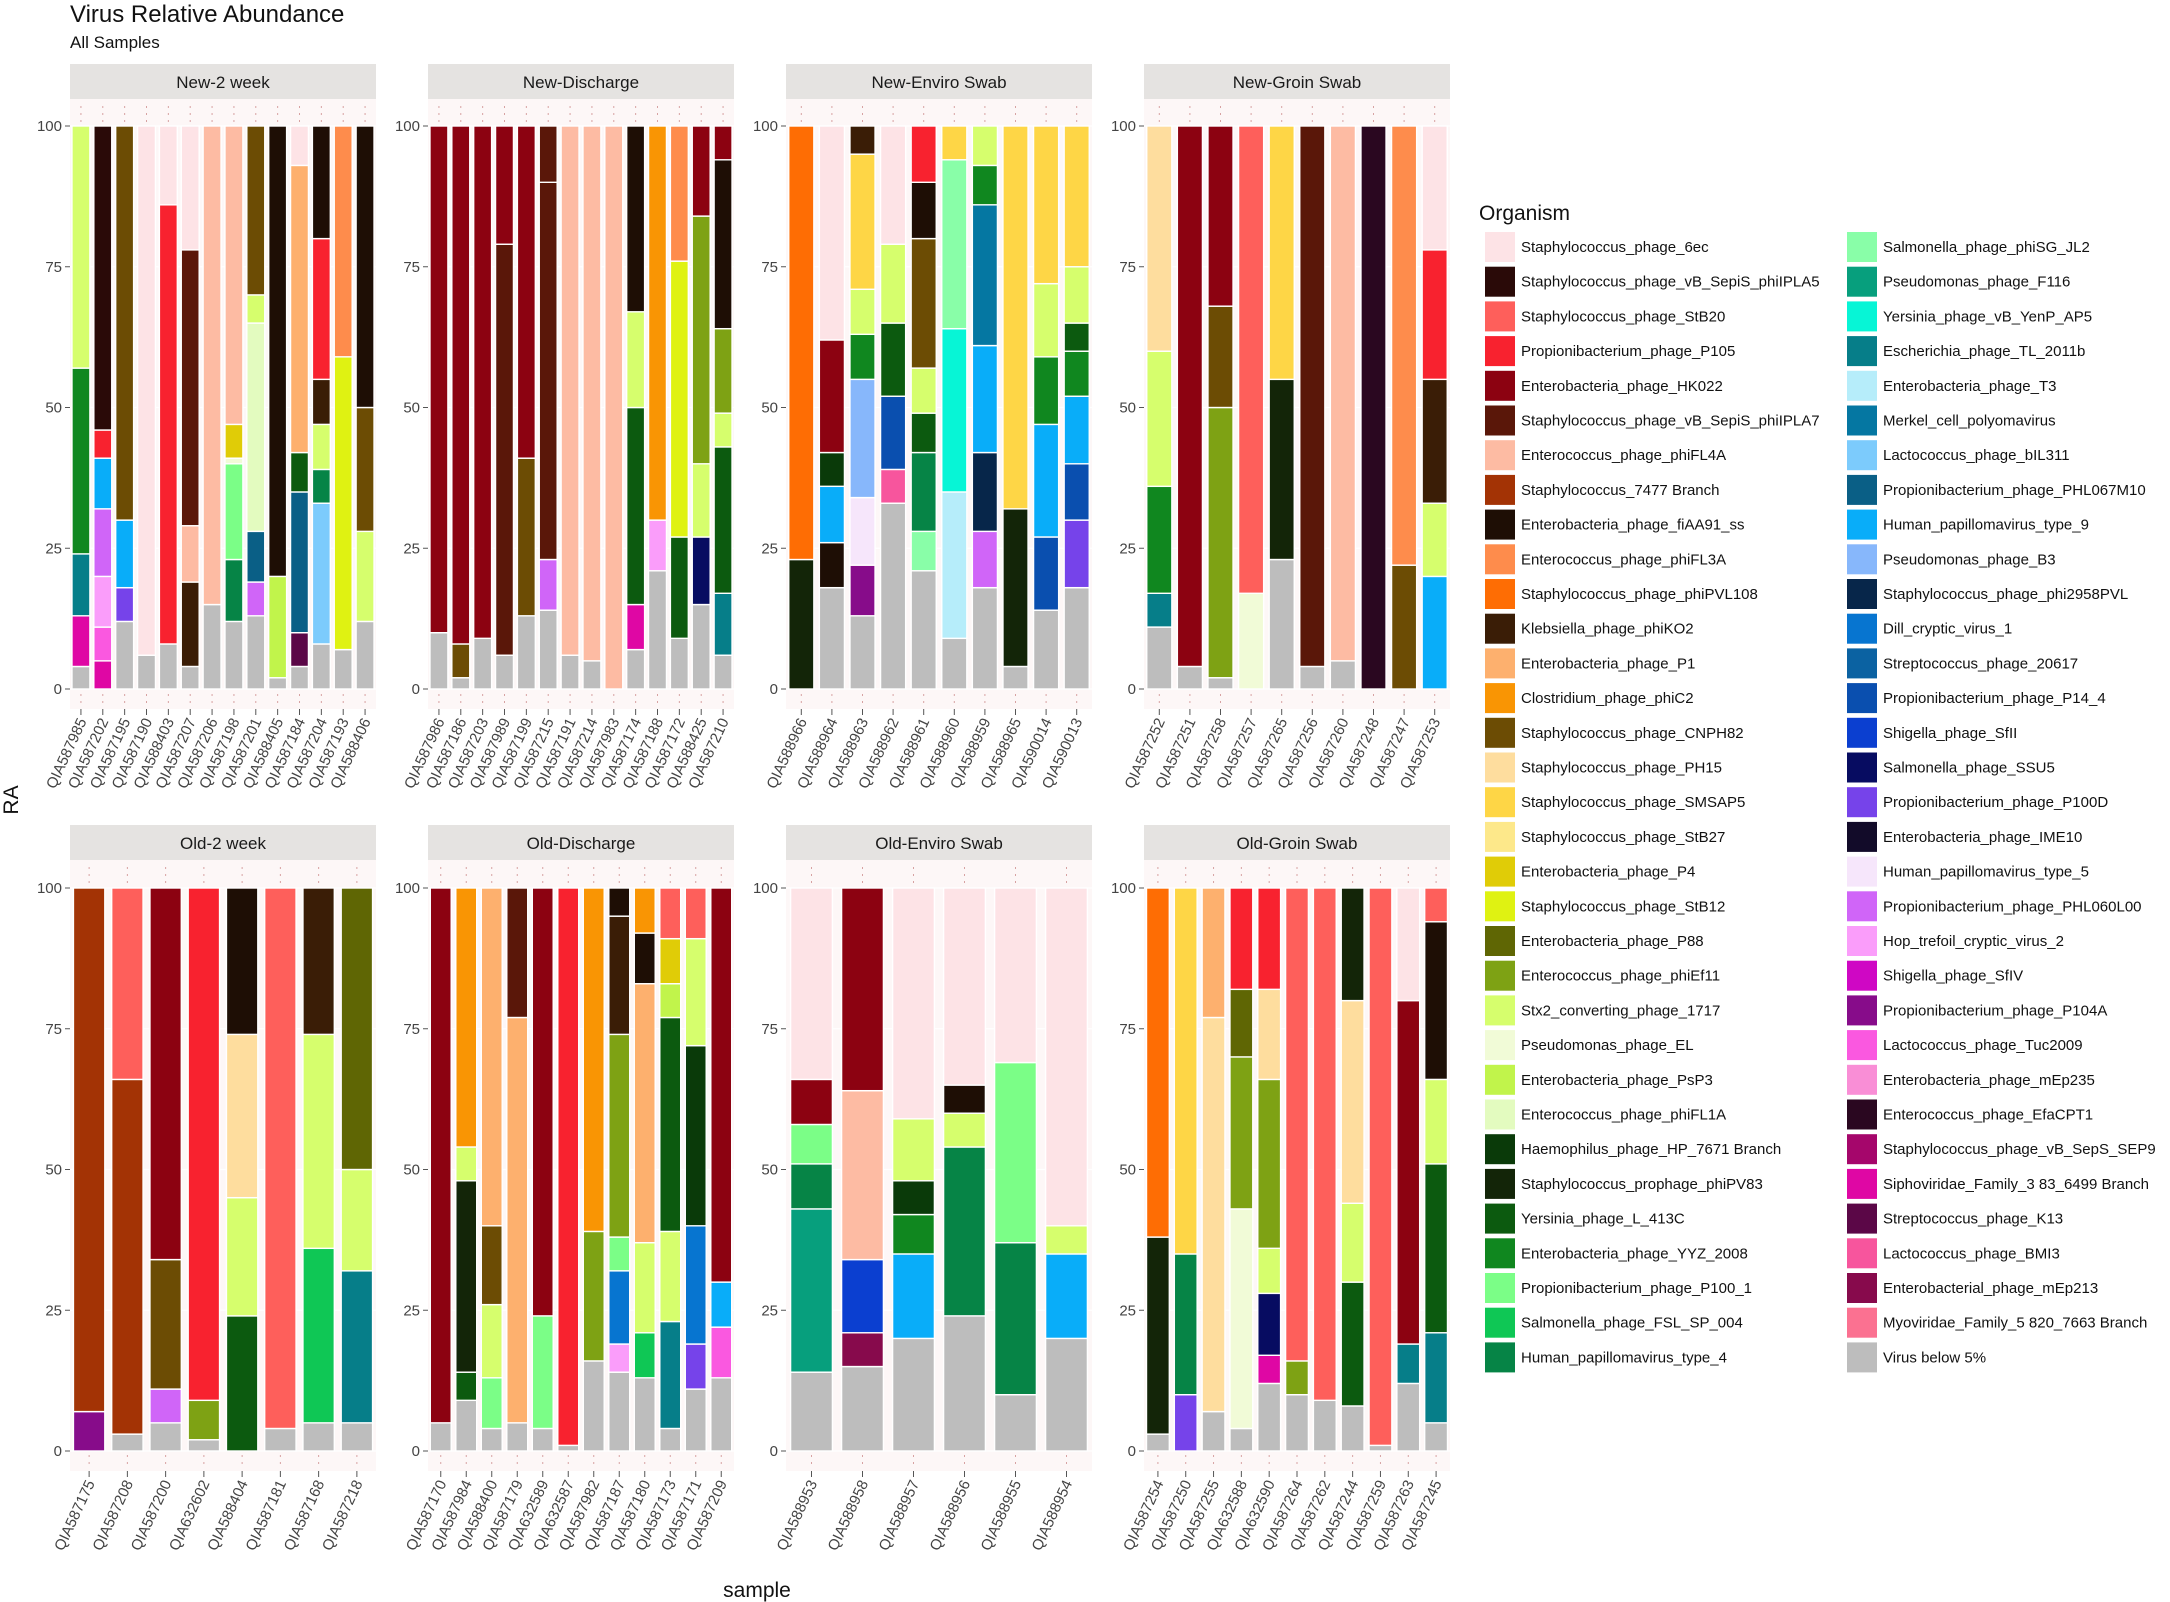 Image resolution: width=2170 pixels, height=1602 pixels. What do you see at coordinates (504, 449) in the screenshot?
I see `bar-segment-staphylococcus-phage-vb-sepis-phiipla7` at bounding box center [504, 449].